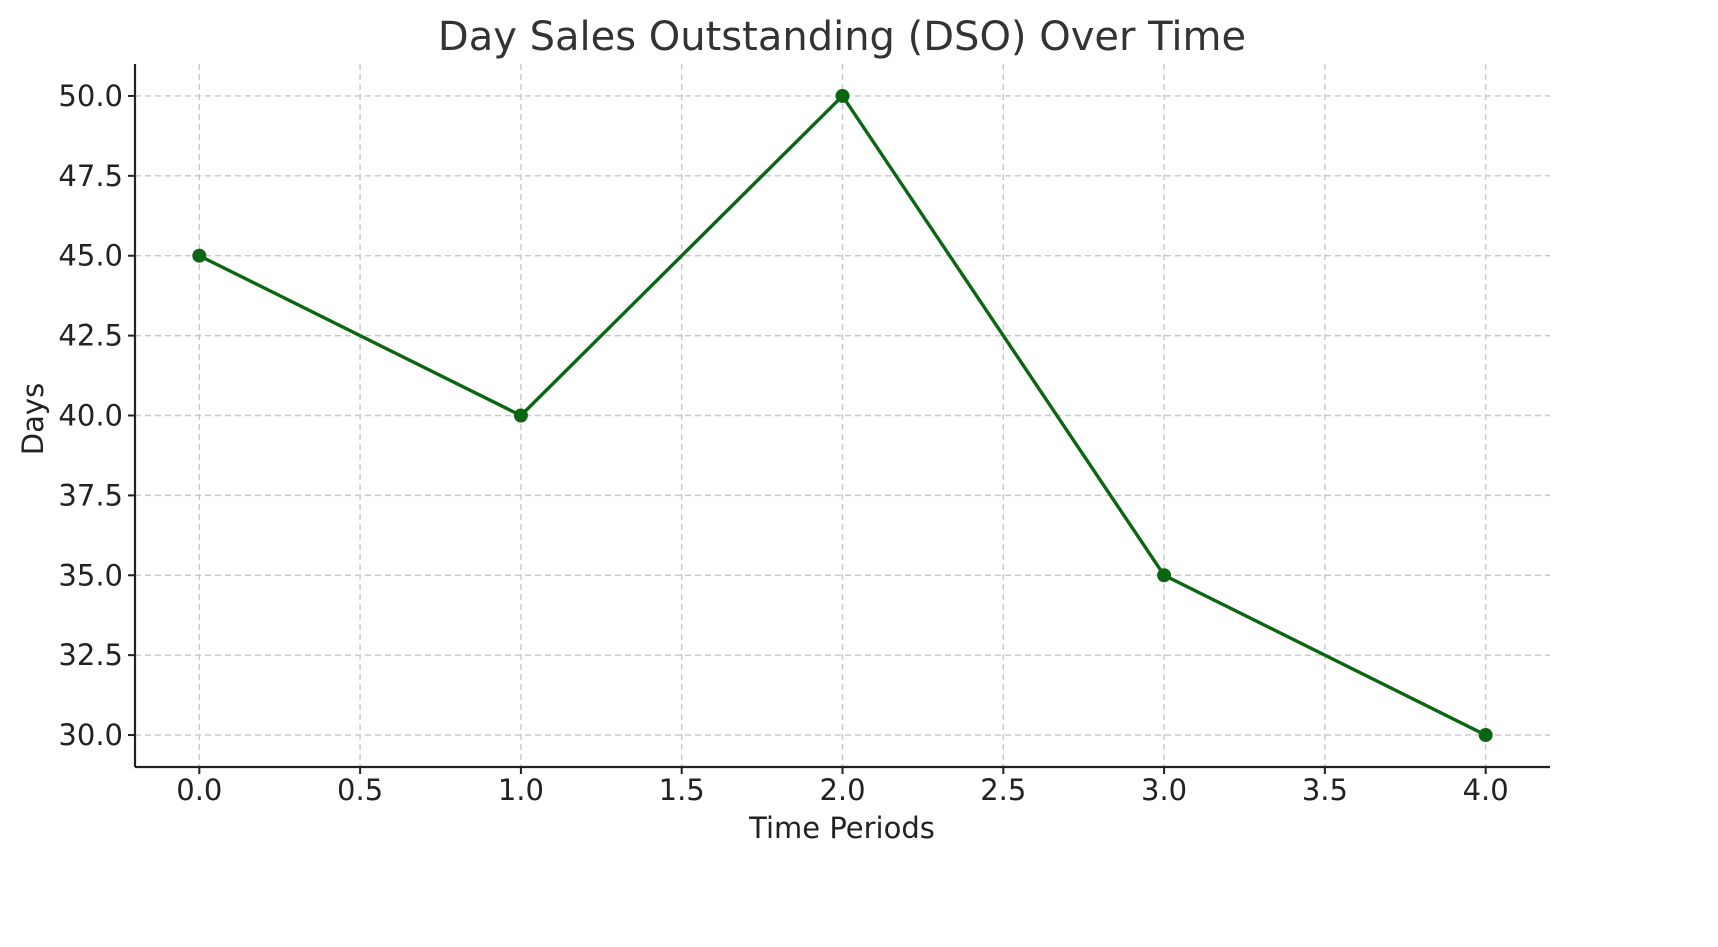  What do you see at coordinates (90, 336) in the screenshot?
I see `y-tick-label: 42.5` at bounding box center [90, 336].